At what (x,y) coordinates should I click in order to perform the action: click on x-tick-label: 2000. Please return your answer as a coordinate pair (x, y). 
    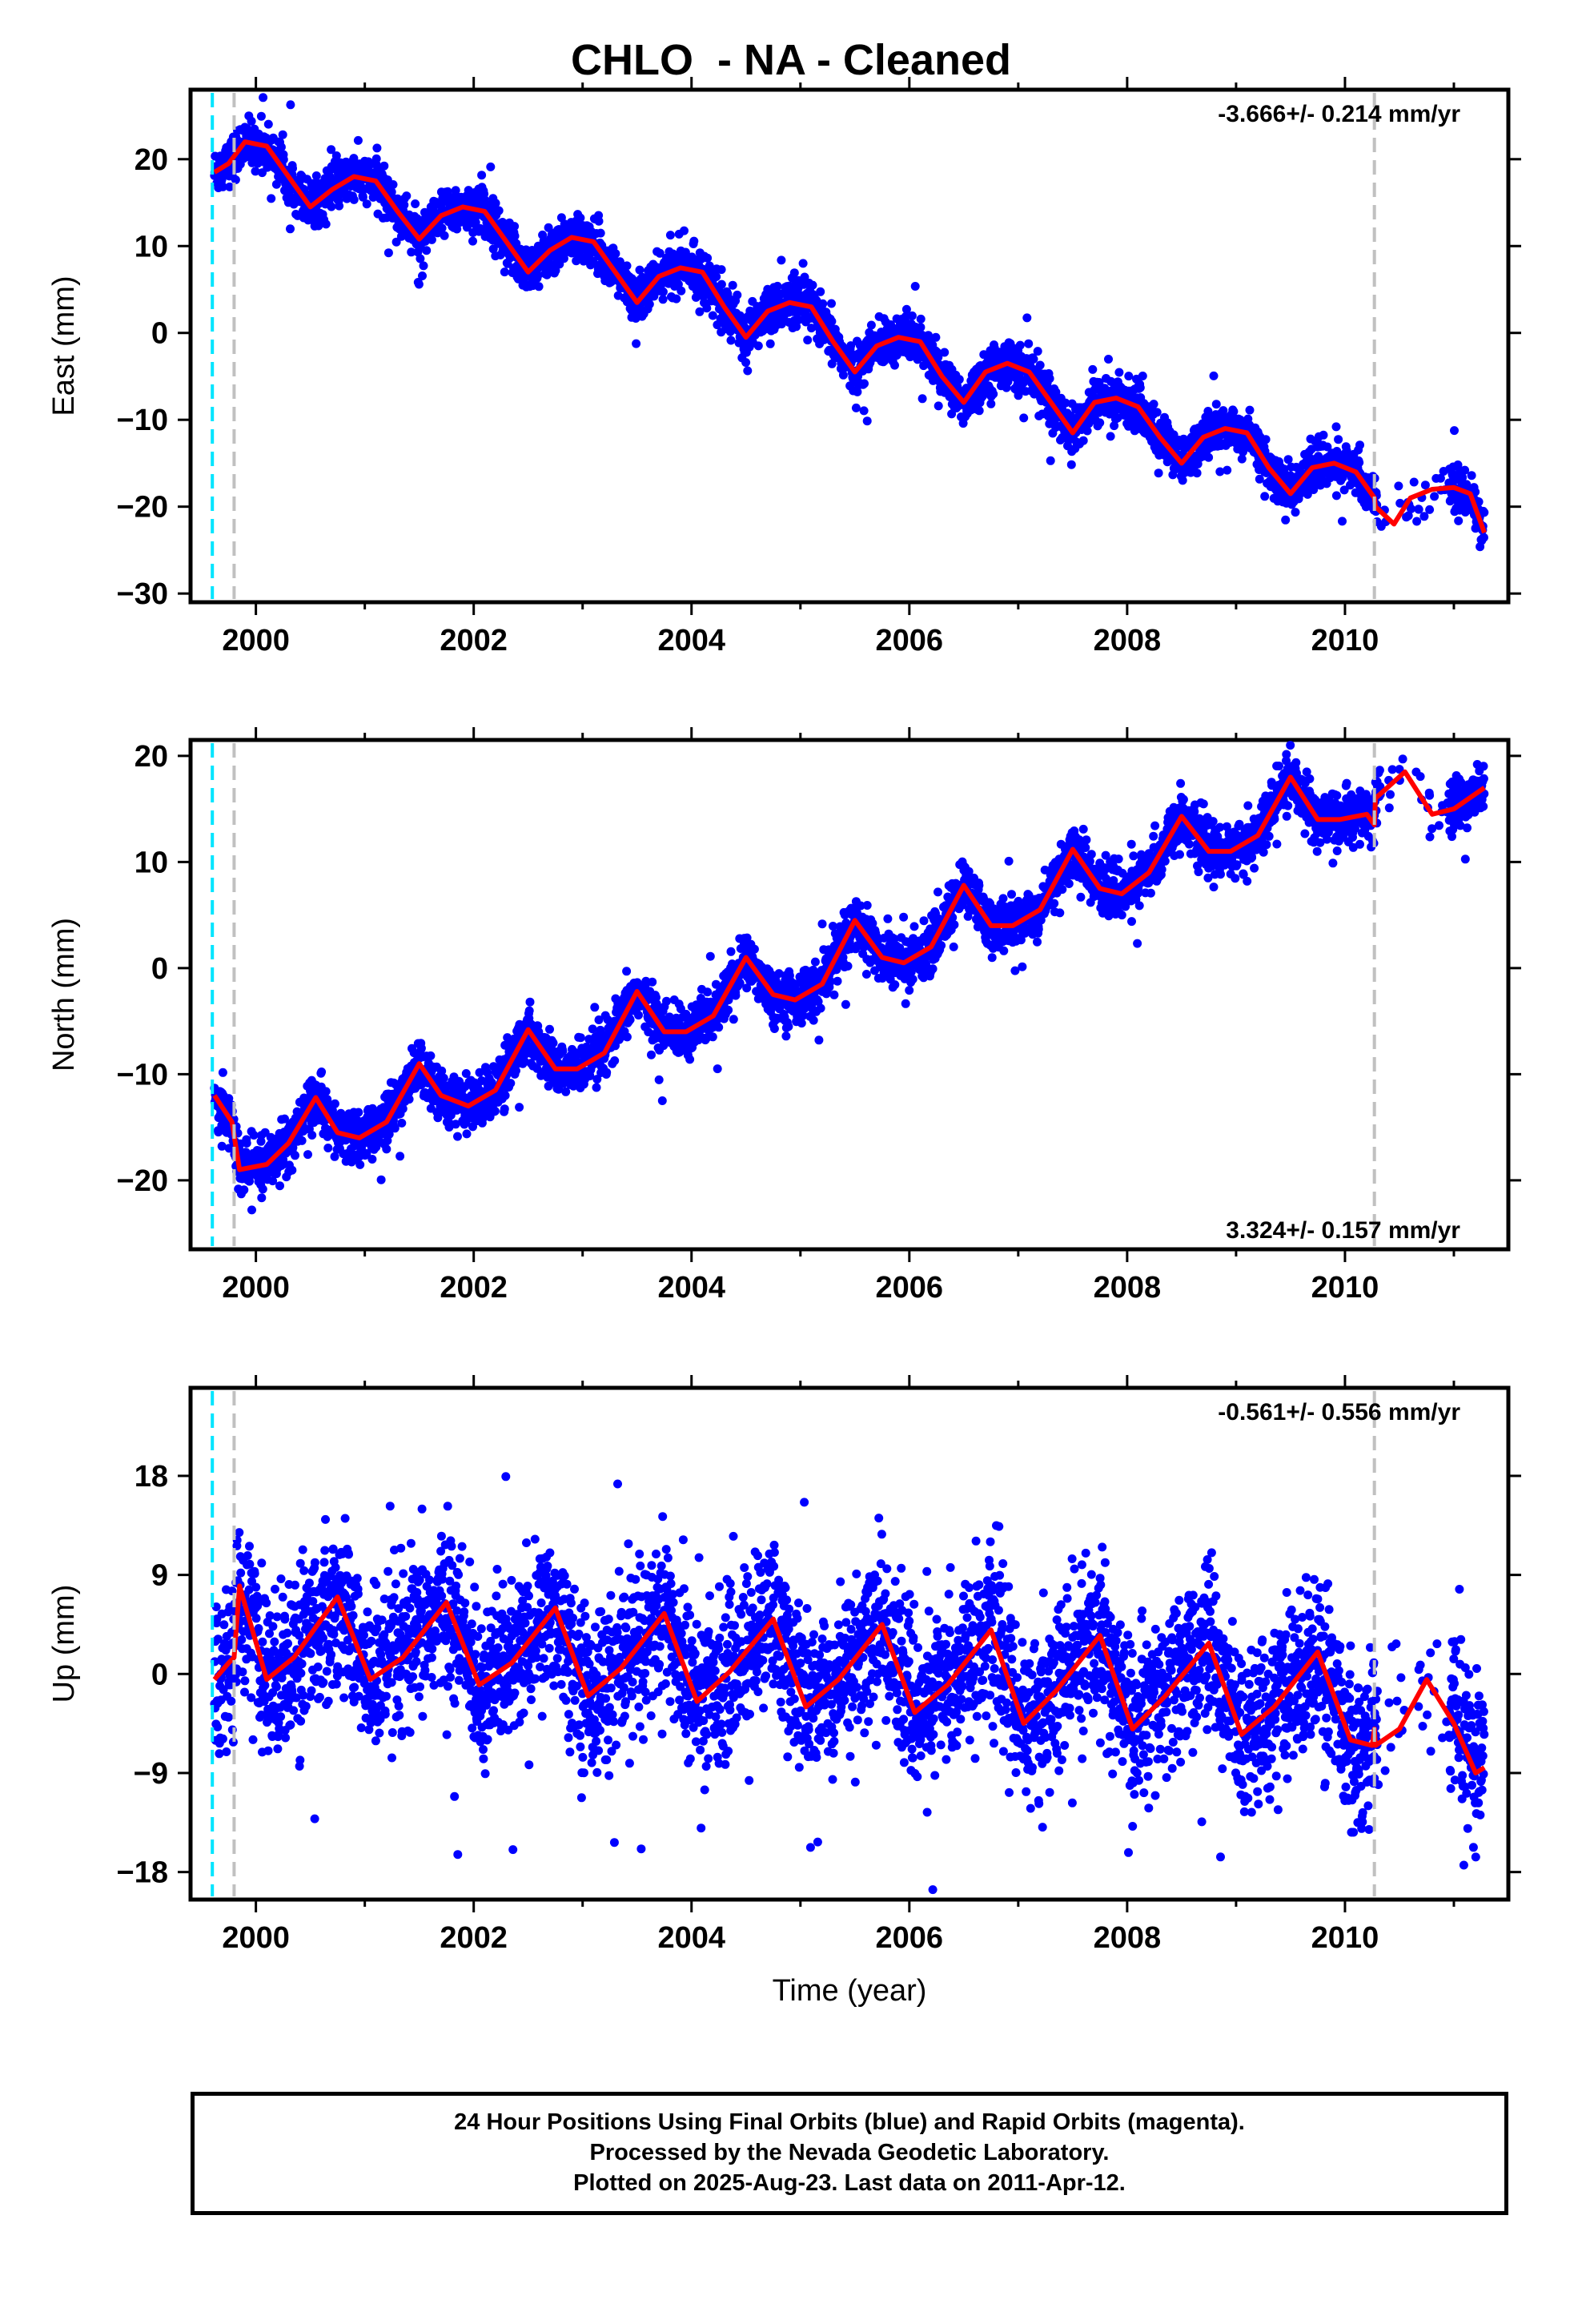
    Looking at the image, I should click on (256, 640).